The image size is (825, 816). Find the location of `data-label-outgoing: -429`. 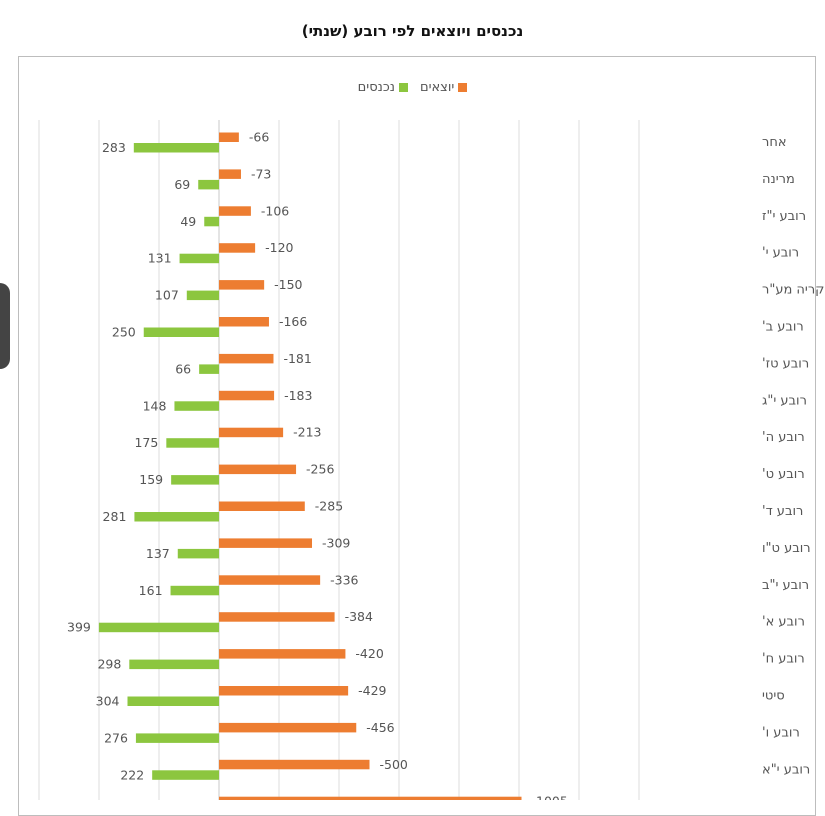

data-label-outgoing: -429 is located at coordinates (372, 690).